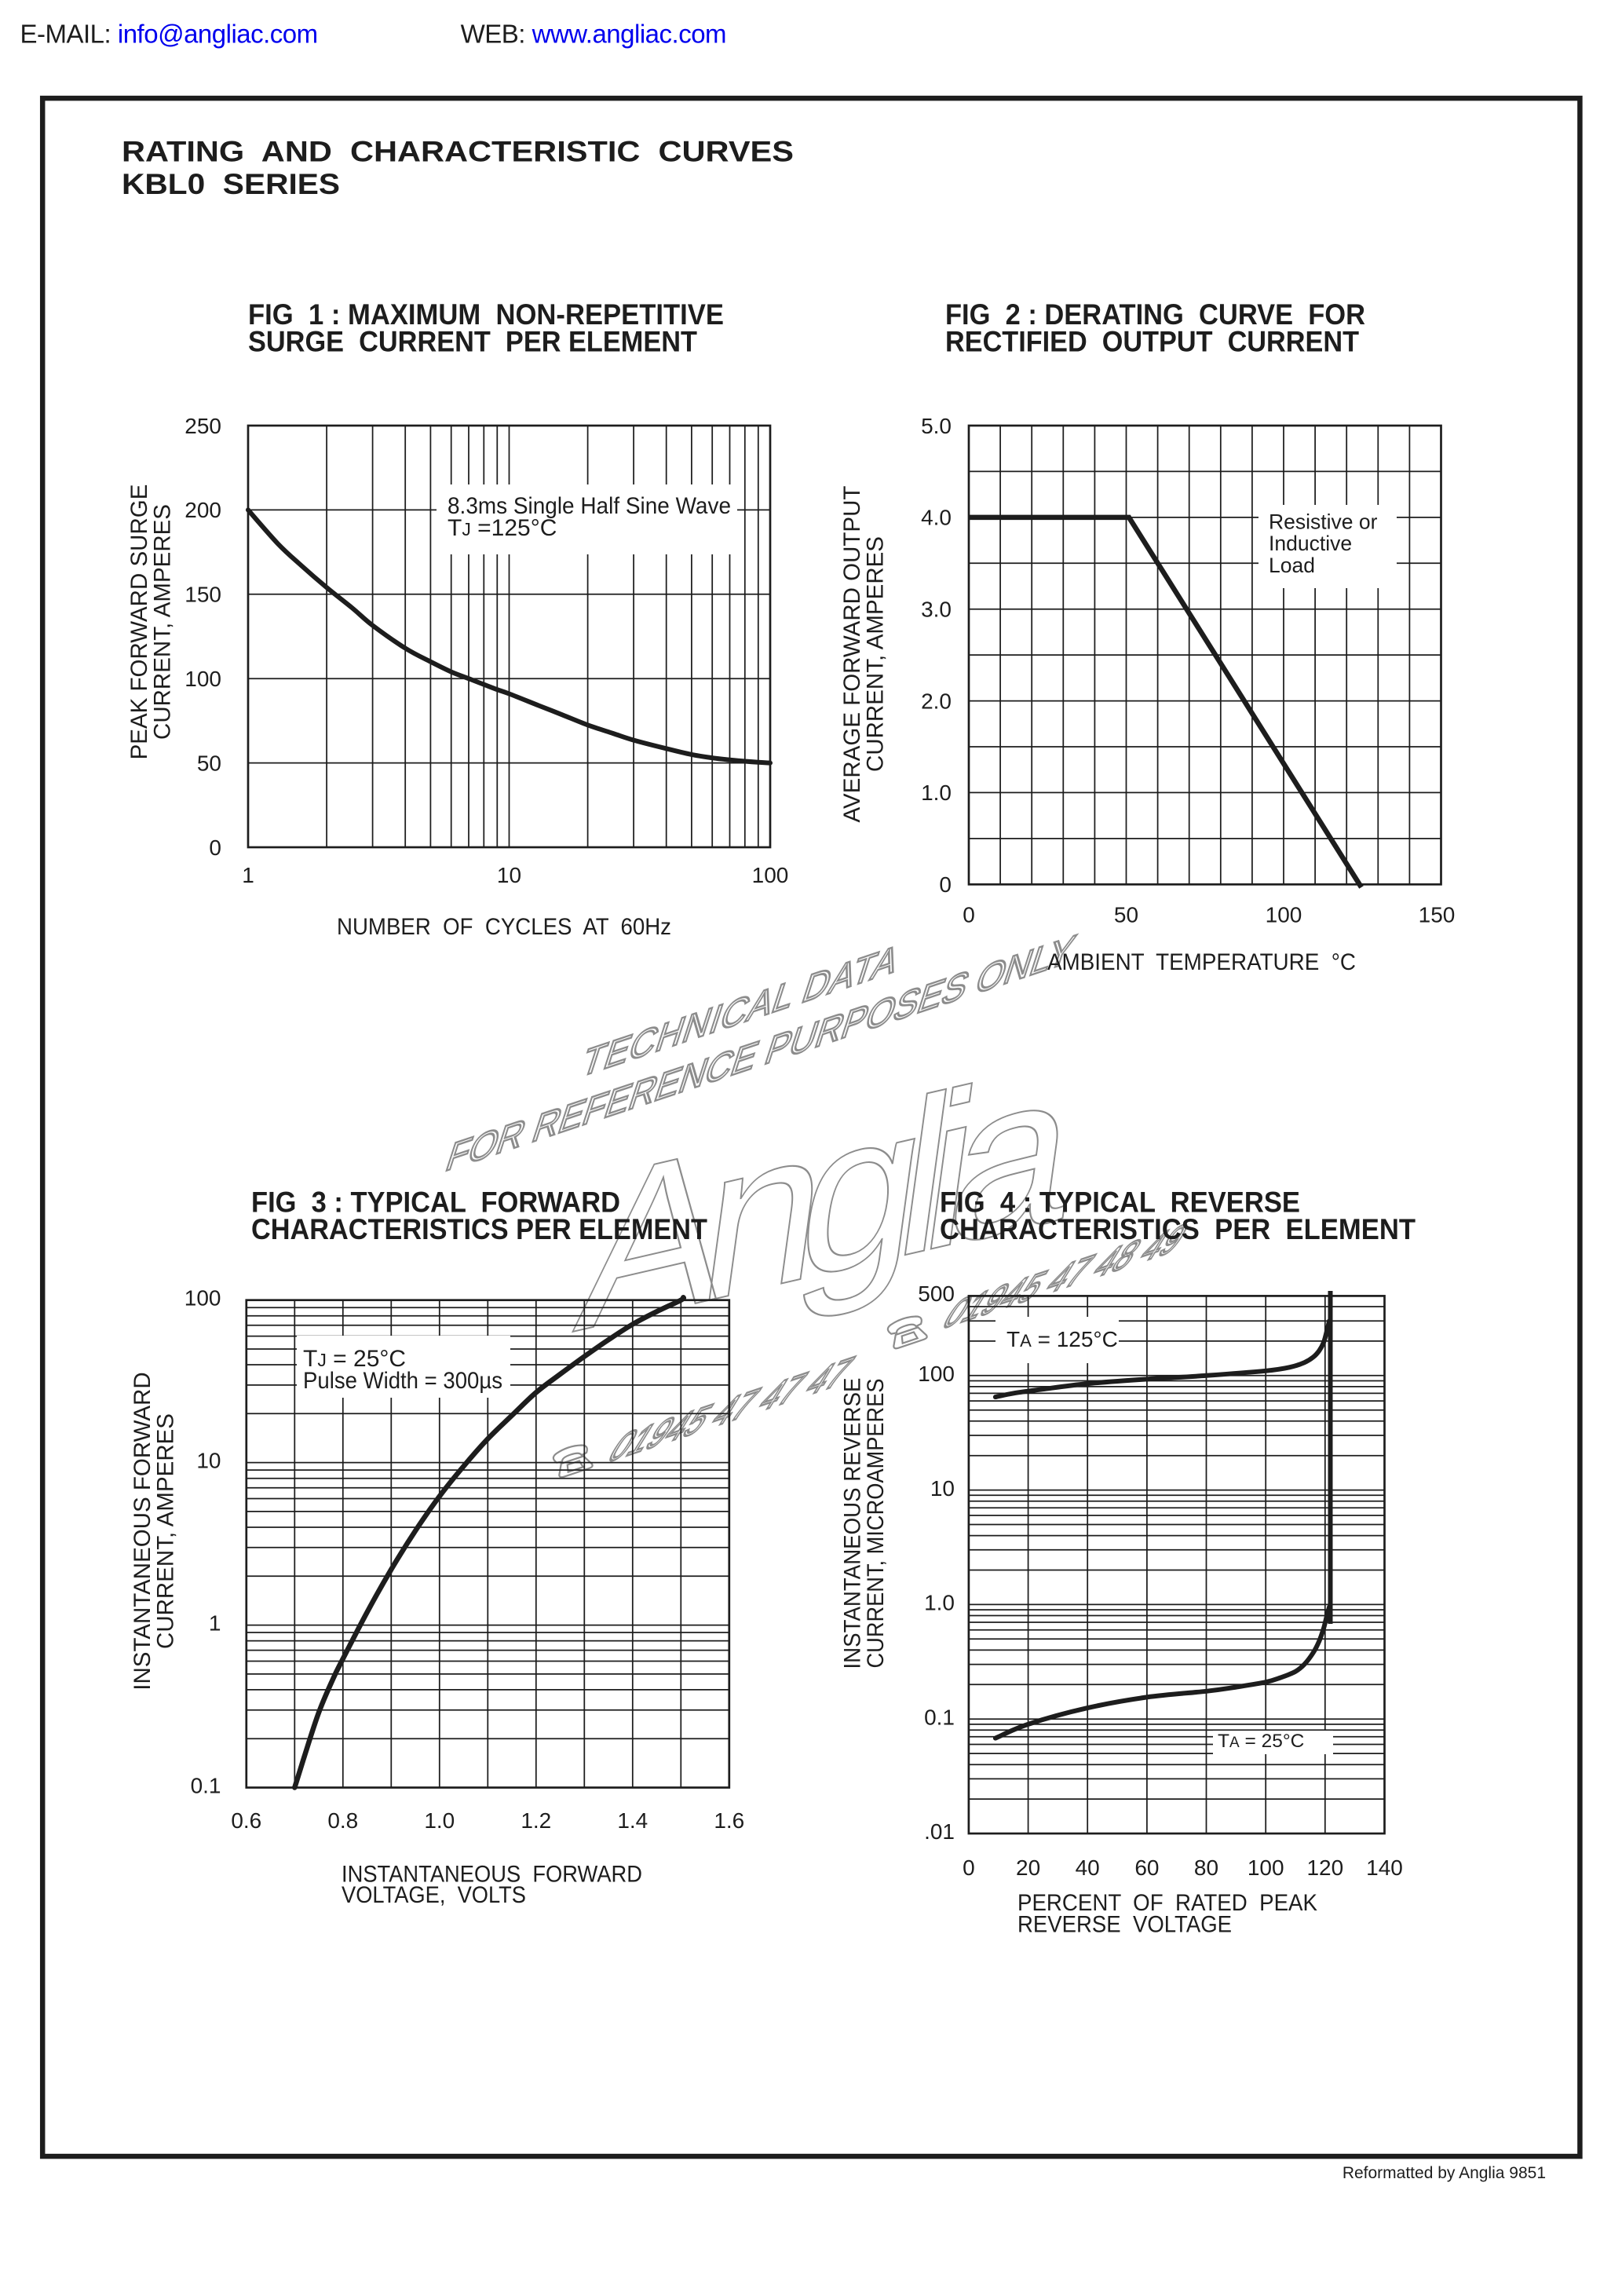  What do you see at coordinates (1310, 543) in the screenshot?
I see `svg-text: Inductive` at bounding box center [1310, 543].